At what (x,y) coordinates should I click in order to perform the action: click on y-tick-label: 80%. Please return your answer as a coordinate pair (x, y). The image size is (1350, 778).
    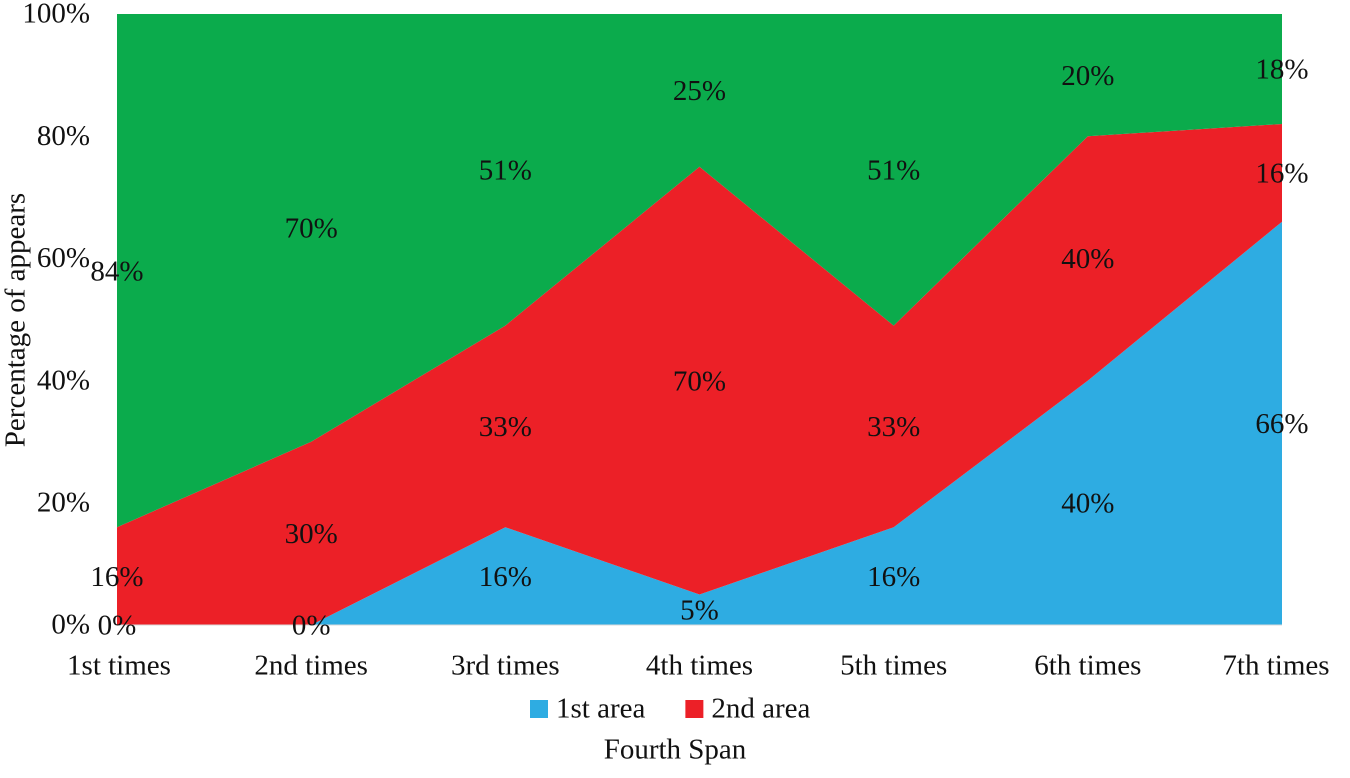
    Looking at the image, I should click on (63, 136).